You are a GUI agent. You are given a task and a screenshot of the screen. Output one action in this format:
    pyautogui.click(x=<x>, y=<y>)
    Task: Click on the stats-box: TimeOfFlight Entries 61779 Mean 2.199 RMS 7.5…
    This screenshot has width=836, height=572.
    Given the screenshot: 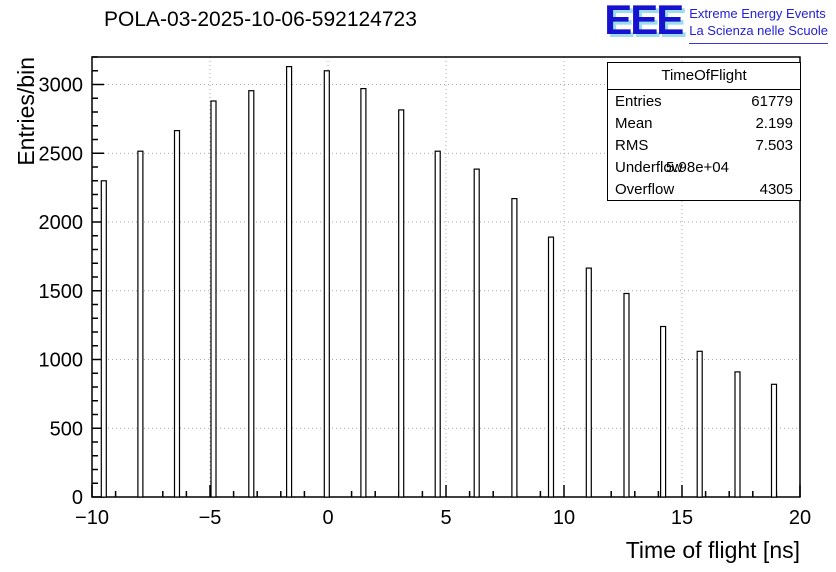 What is the action you would take?
    pyautogui.click(x=704, y=131)
    